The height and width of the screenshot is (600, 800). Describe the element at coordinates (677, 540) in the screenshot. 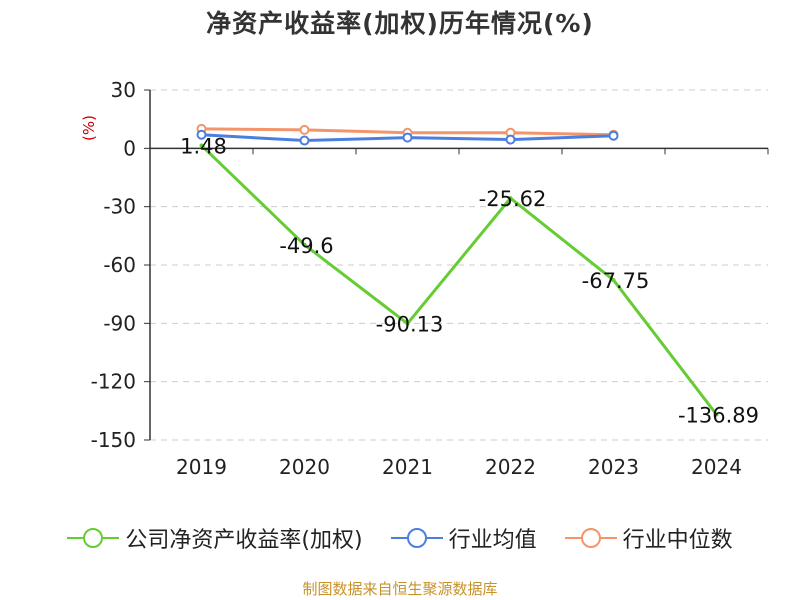

I see `legend-label-industry-median: 行业中位数` at that location.